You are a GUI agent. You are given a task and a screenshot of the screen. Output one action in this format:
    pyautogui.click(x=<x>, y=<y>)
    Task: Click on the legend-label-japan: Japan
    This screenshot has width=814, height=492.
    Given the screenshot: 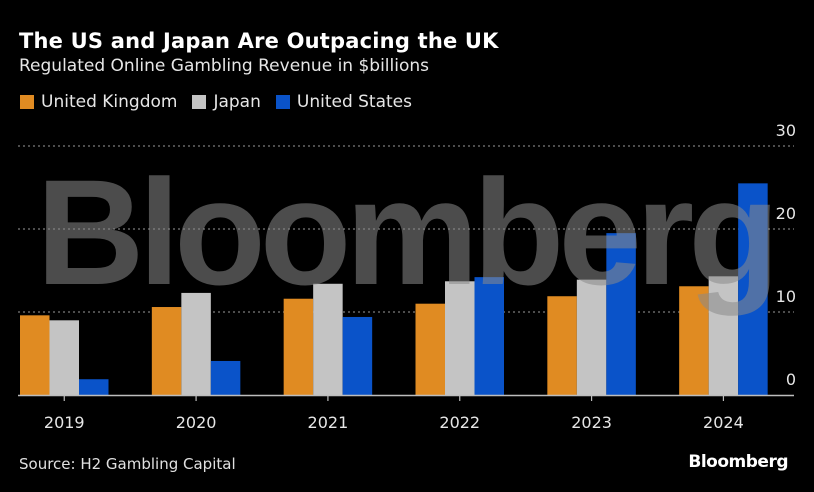 What is the action you would take?
    pyautogui.click(x=237, y=102)
    